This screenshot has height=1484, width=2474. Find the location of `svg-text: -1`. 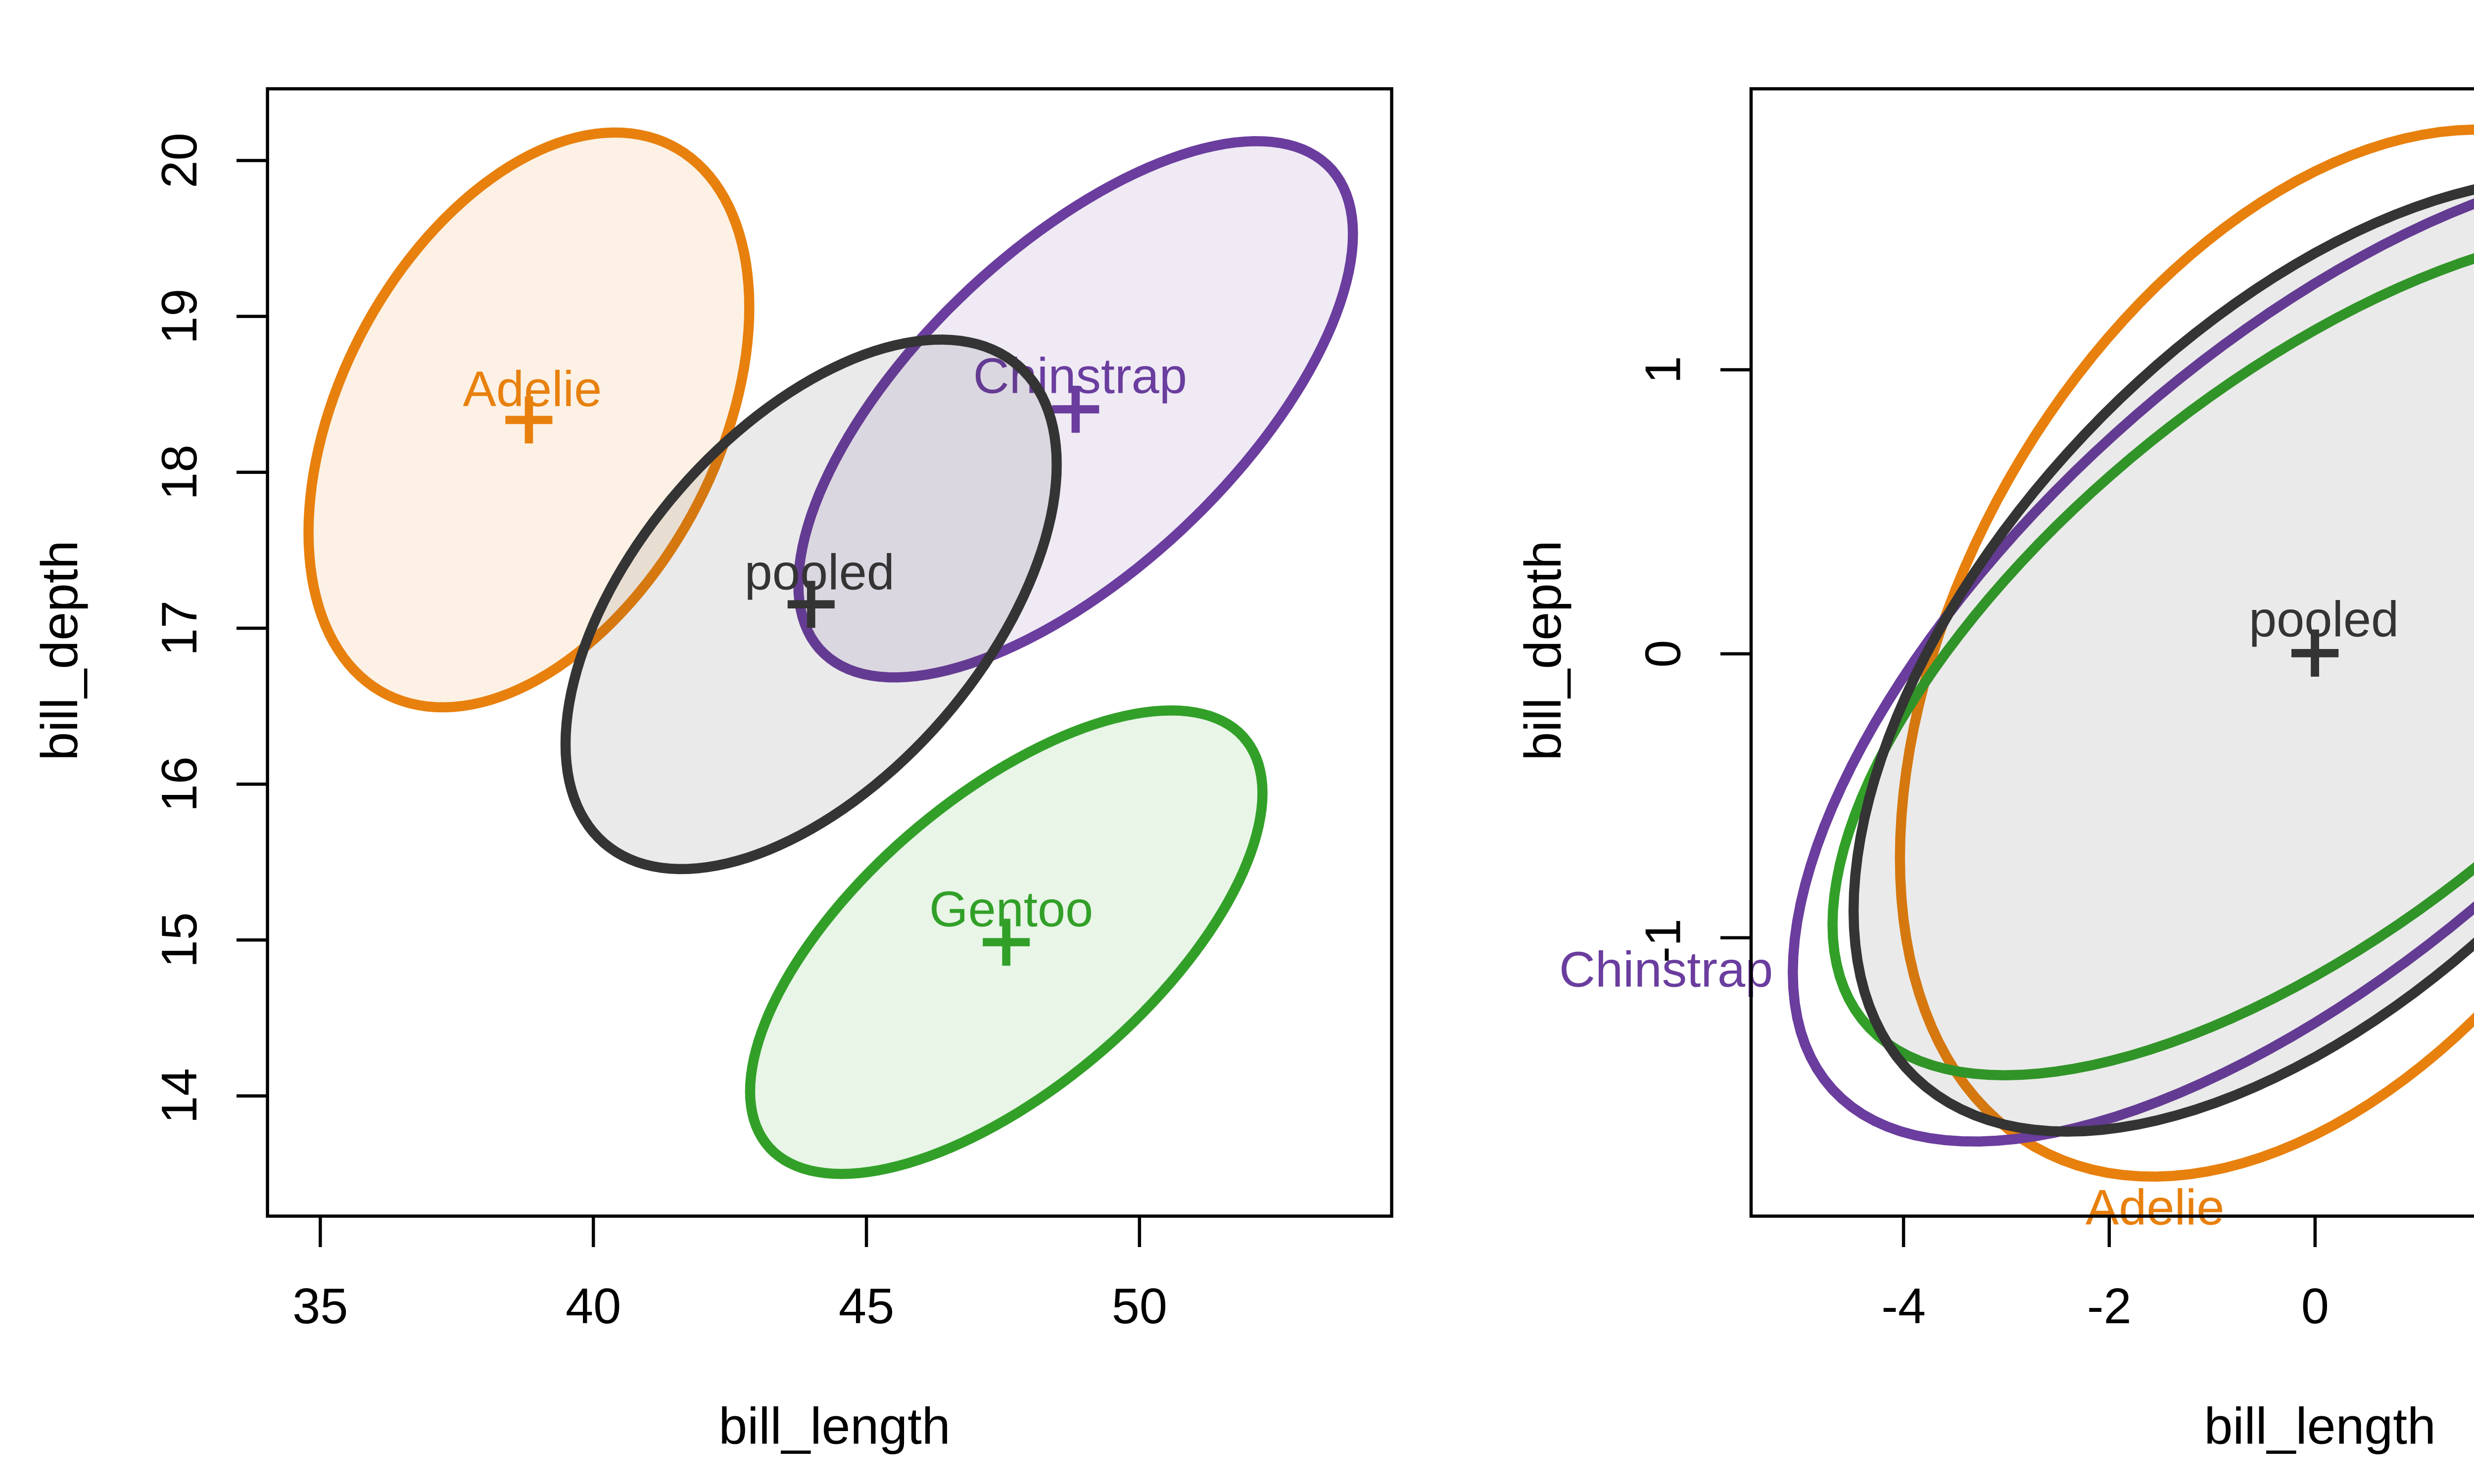

svg-text: -1 is located at coordinates (1664, 941).